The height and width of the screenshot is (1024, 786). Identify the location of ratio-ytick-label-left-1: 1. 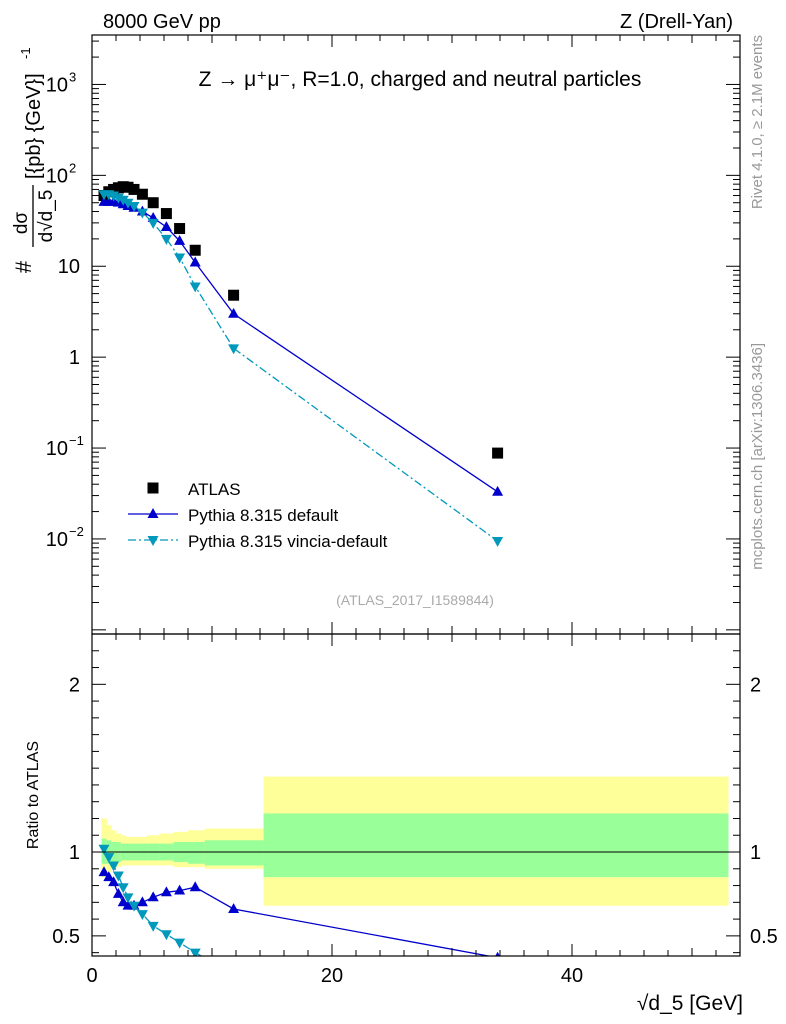
(74, 853).